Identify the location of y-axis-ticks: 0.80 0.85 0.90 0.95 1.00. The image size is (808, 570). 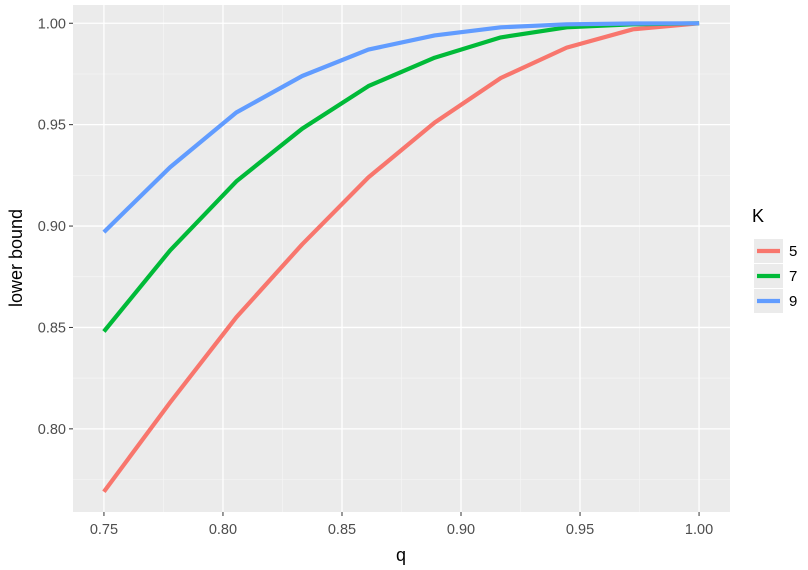
(55, 227).